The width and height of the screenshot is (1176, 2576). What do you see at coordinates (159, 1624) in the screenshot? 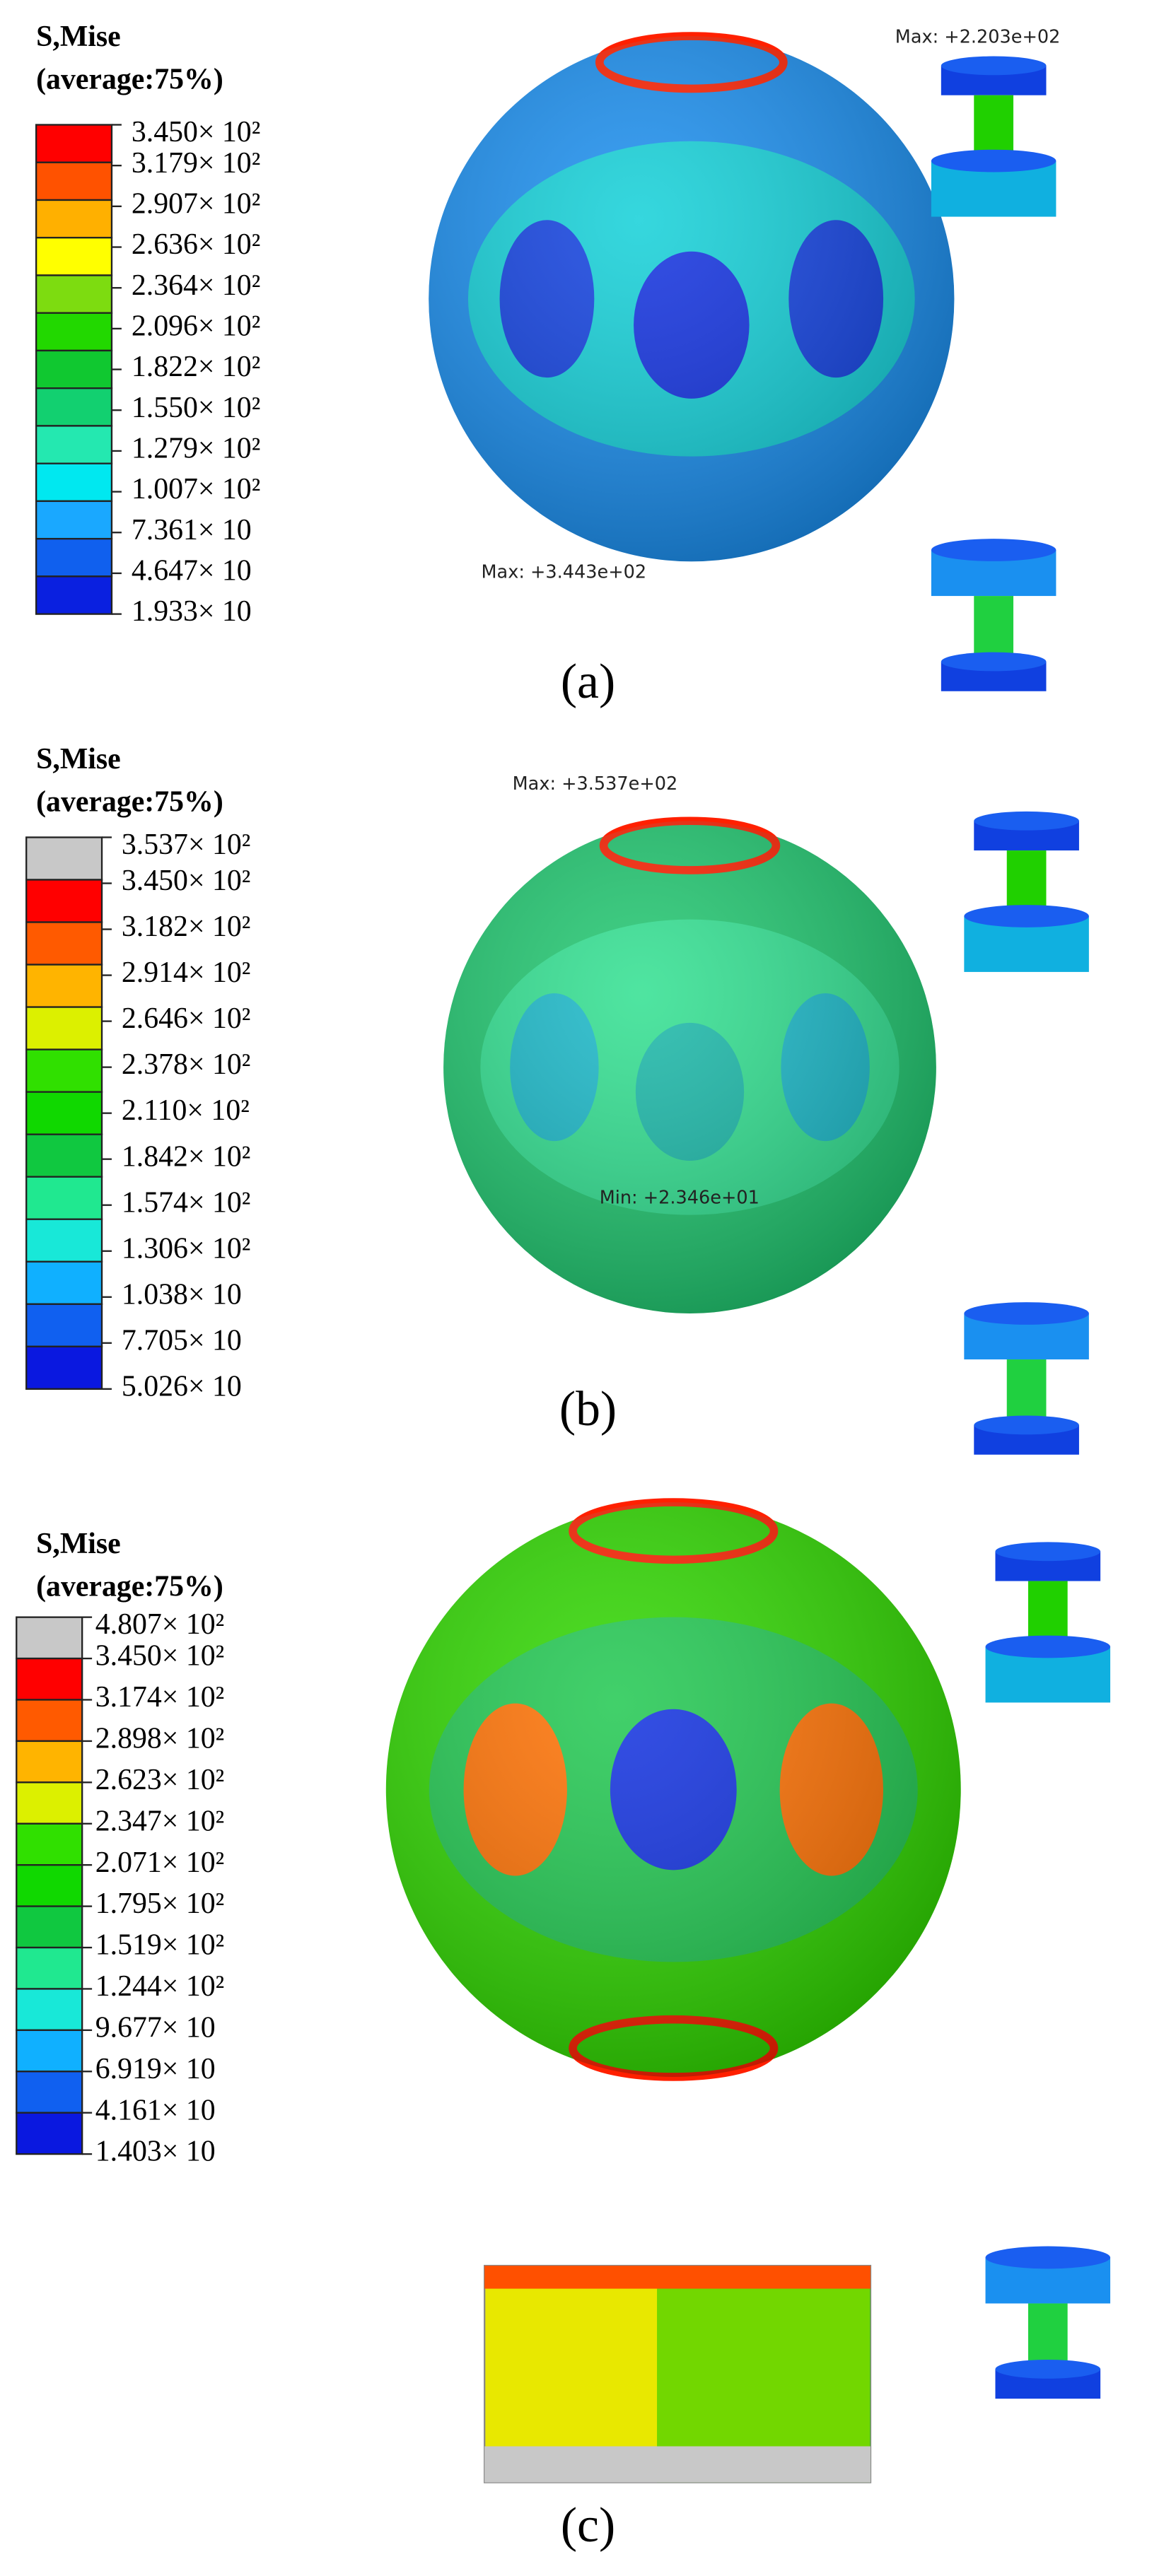
I see `legend-label: 4.807× 10²` at bounding box center [159, 1624].